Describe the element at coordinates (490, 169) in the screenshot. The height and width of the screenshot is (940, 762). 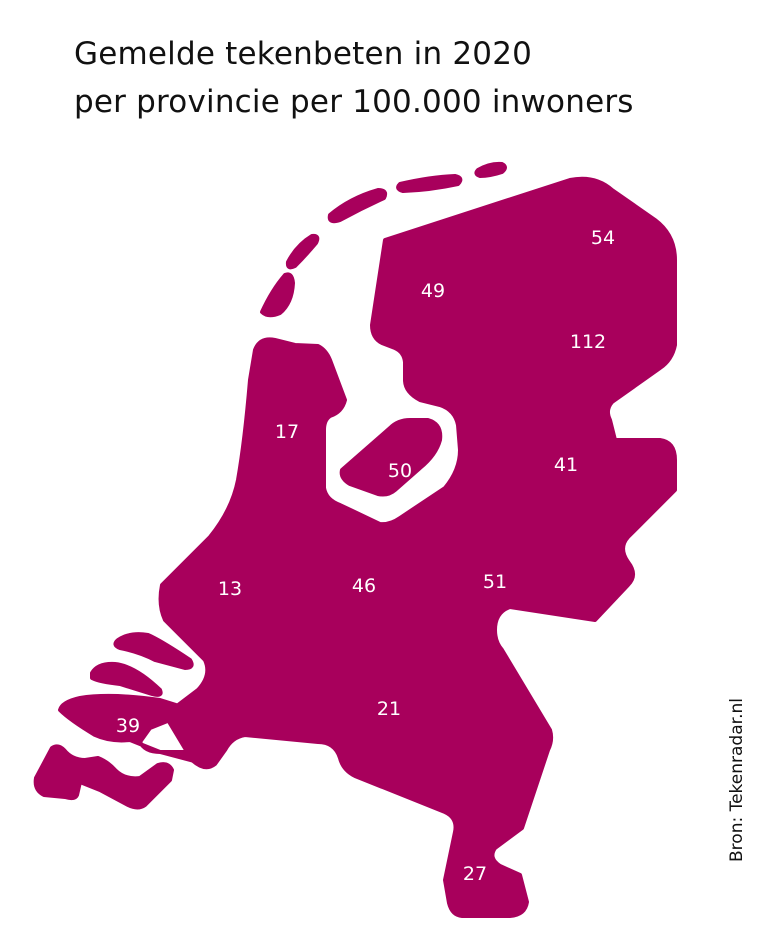
I see `schiermonnikoog-island` at that location.